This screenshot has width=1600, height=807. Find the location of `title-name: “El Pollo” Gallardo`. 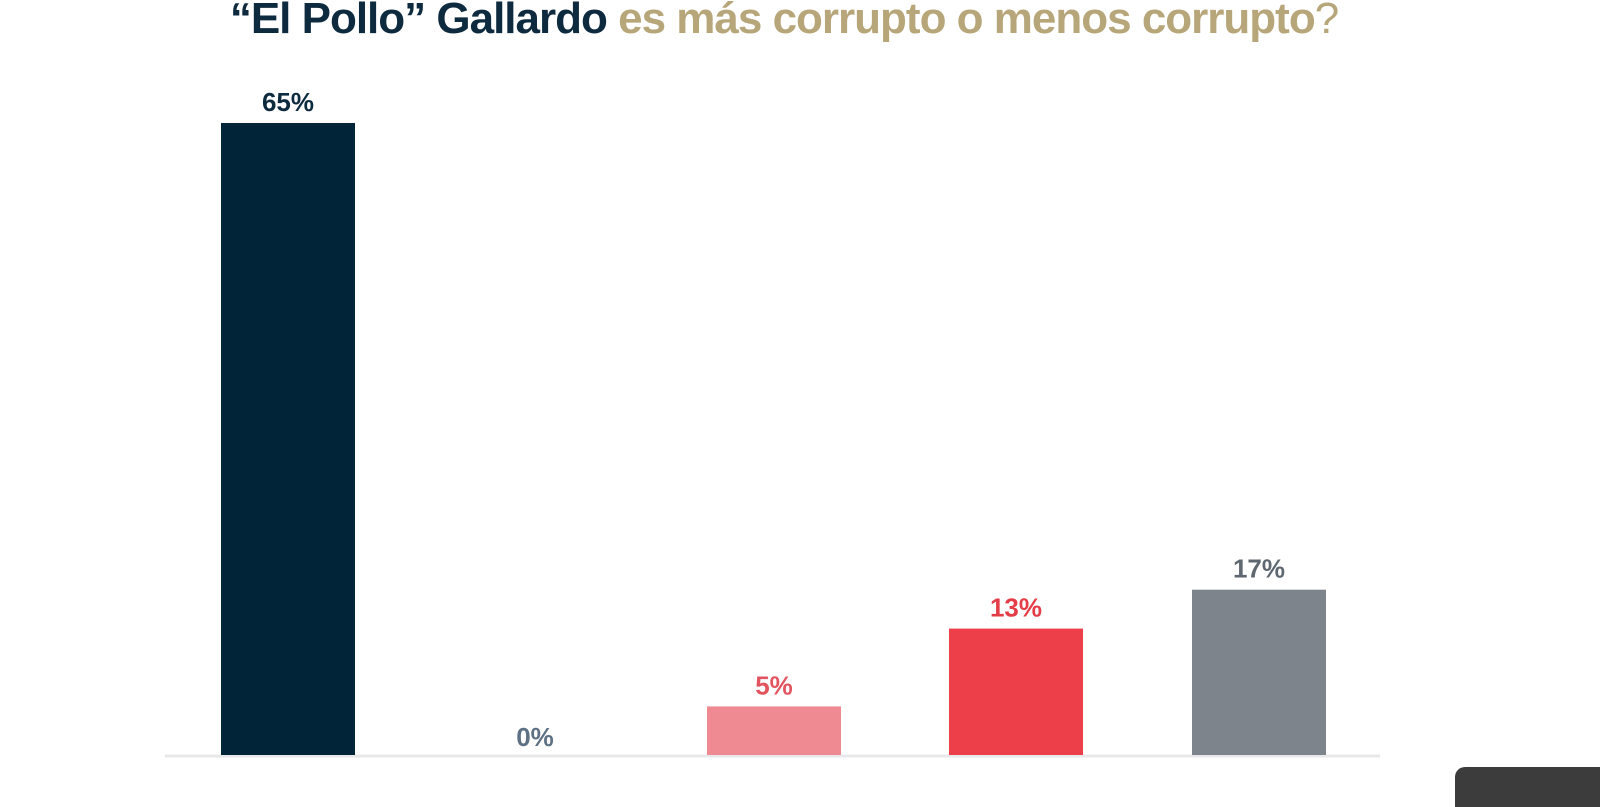

title-name: “El Pollo” Gallardo is located at coordinates (418, 21).